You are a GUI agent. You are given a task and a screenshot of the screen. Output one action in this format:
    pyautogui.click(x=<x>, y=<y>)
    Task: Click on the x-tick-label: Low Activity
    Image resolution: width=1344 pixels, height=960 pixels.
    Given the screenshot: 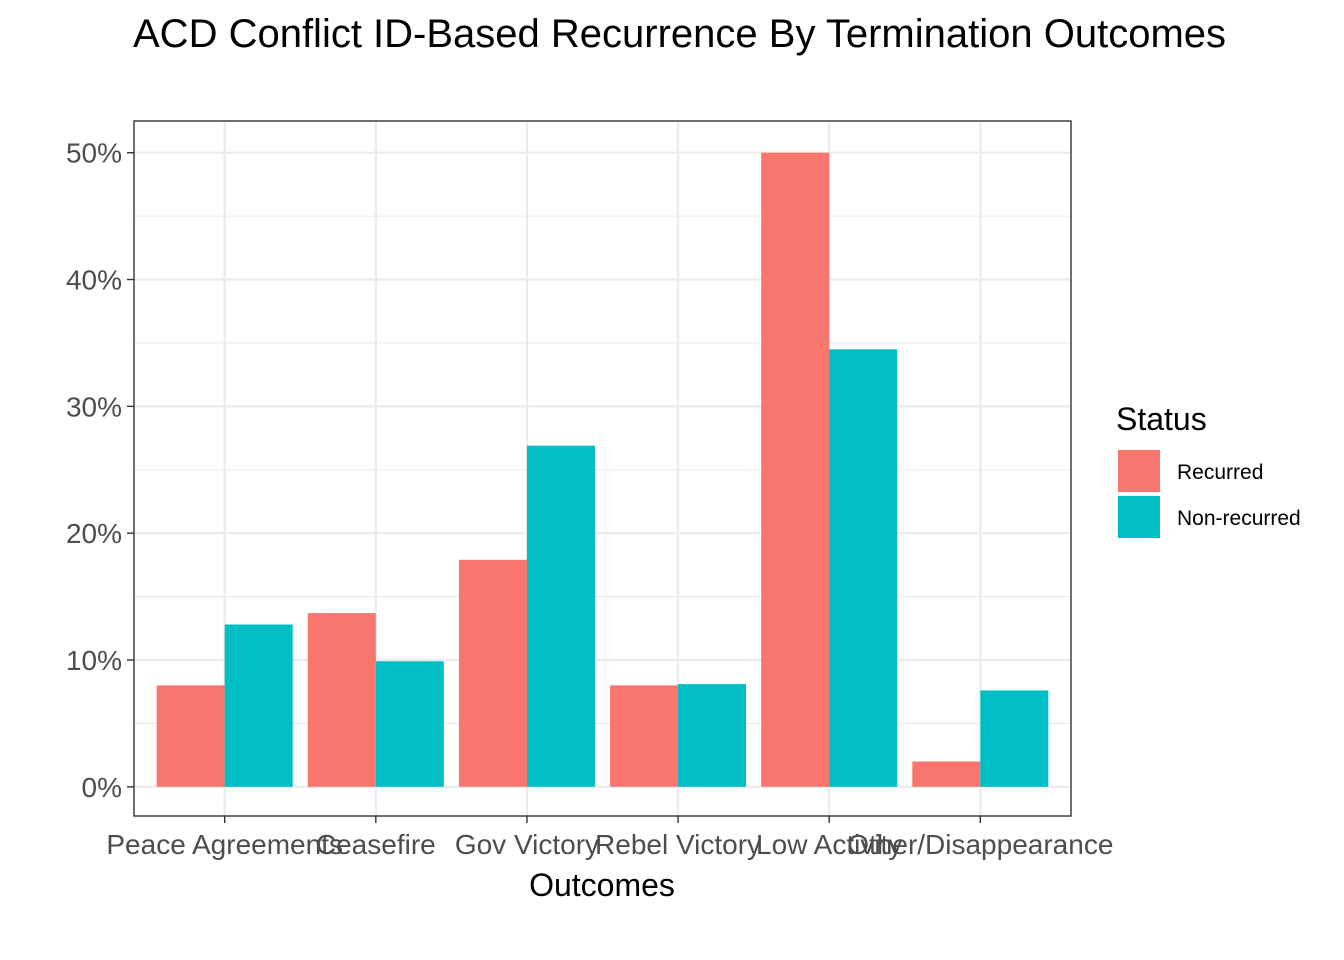 What is the action you would take?
    pyautogui.click(x=829, y=844)
    